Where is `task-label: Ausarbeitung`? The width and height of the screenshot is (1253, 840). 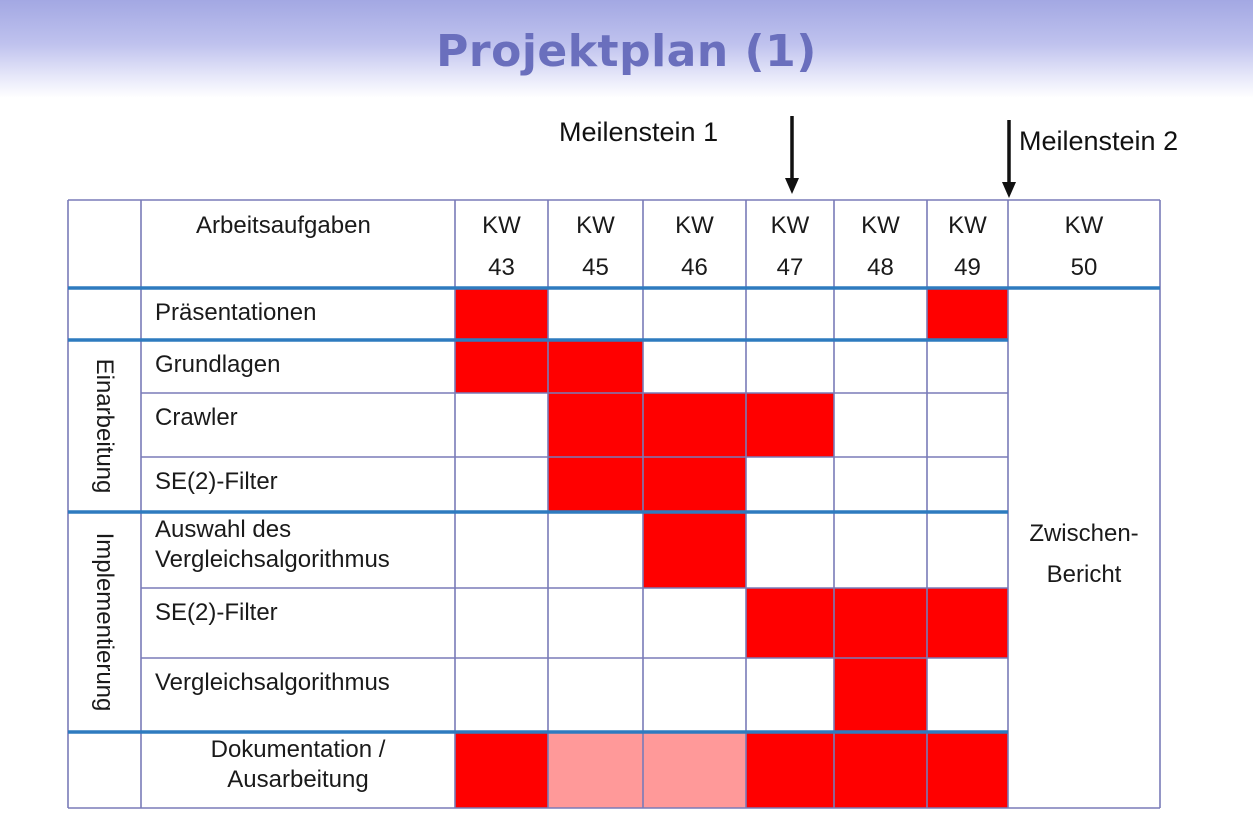
task-label: Ausarbeitung is located at coordinates (297, 779).